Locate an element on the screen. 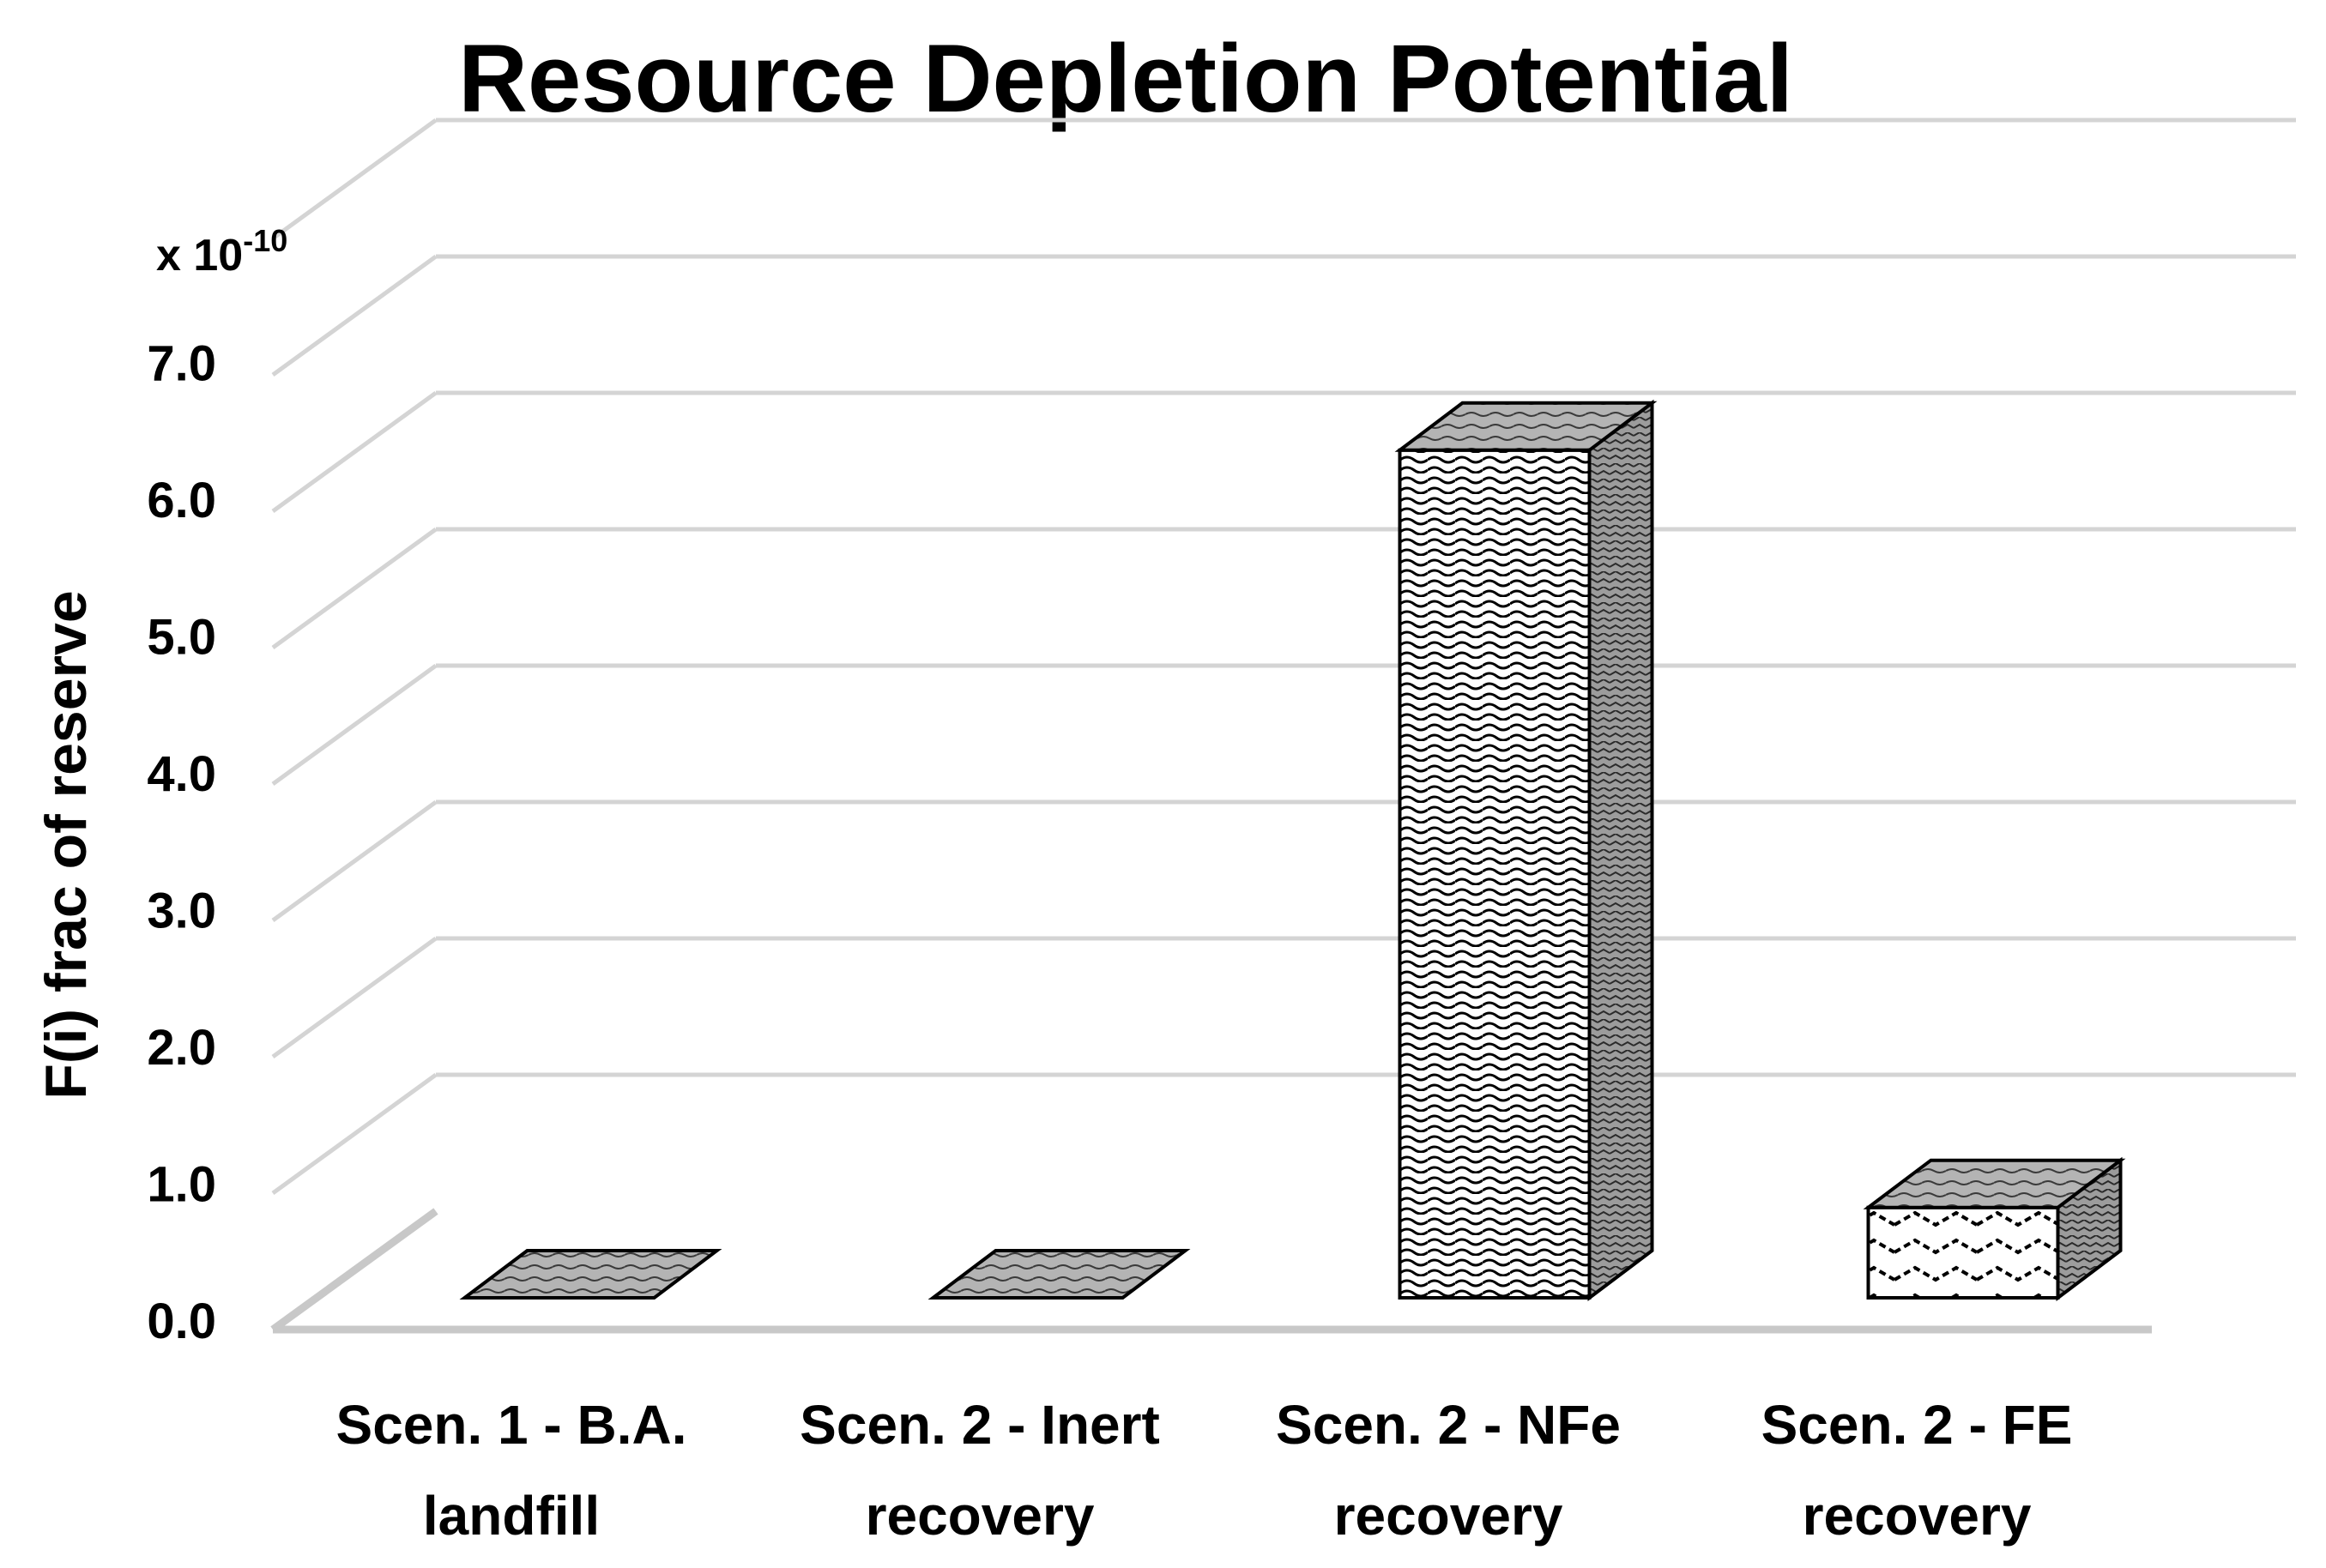 The width and height of the screenshot is (2326, 1568). y-tick-label: 2.0 is located at coordinates (181, 1048).